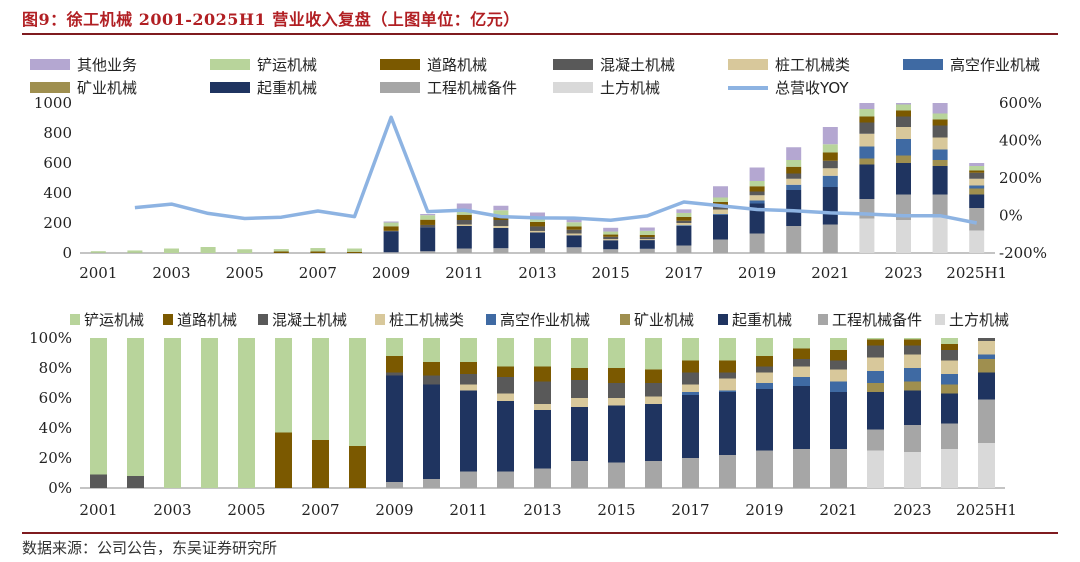 This screenshot has height=562, width=1080. What do you see at coordinates (540, 533) in the screenshot?
I see `bottom-rule` at bounding box center [540, 533].